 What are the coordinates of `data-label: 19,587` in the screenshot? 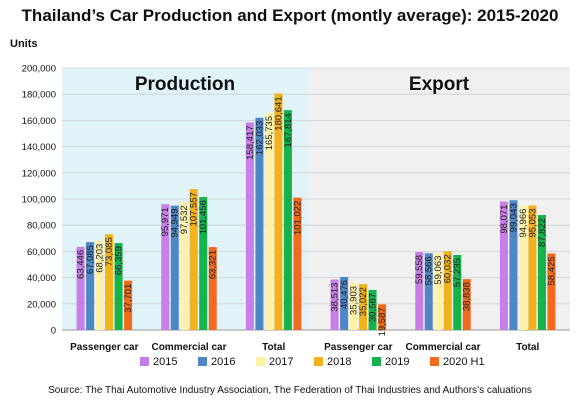 It's located at (382, 321).